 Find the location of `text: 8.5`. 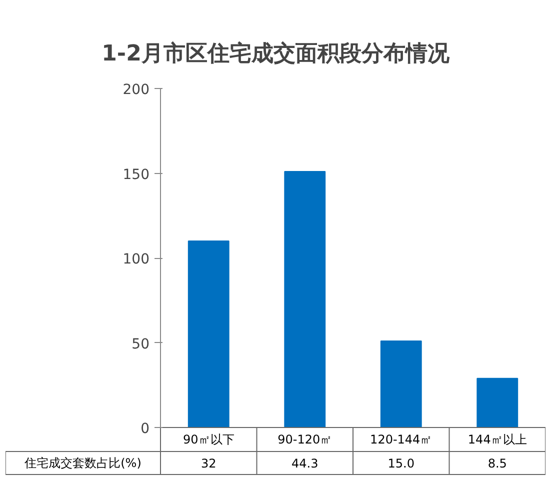

text: 8.5 is located at coordinates (497, 463).